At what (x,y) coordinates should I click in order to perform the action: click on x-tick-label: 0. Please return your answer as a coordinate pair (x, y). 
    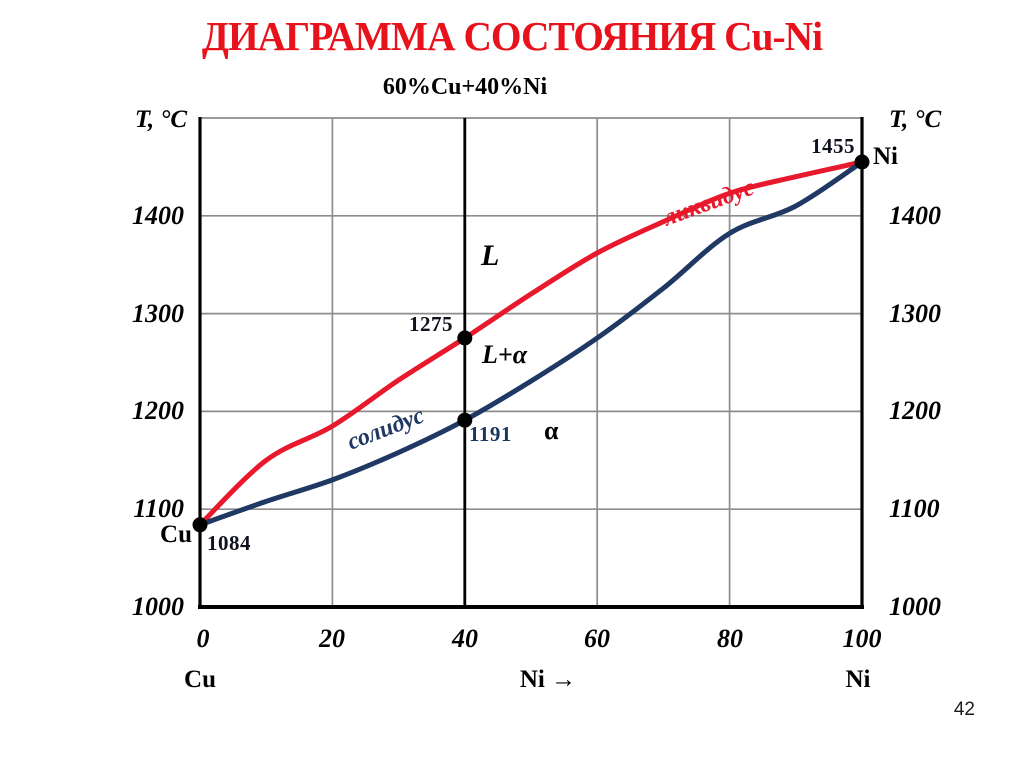
    Looking at the image, I should click on (203, 638).